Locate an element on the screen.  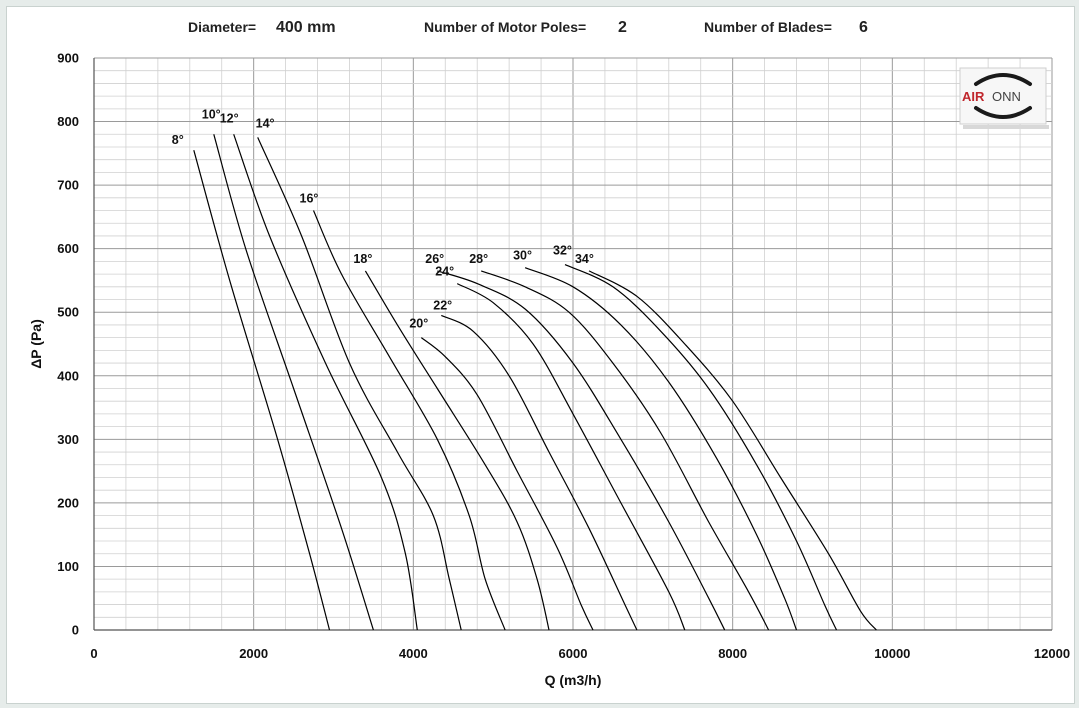
y-tick-label: 800 is located at coordinates (68, 121).